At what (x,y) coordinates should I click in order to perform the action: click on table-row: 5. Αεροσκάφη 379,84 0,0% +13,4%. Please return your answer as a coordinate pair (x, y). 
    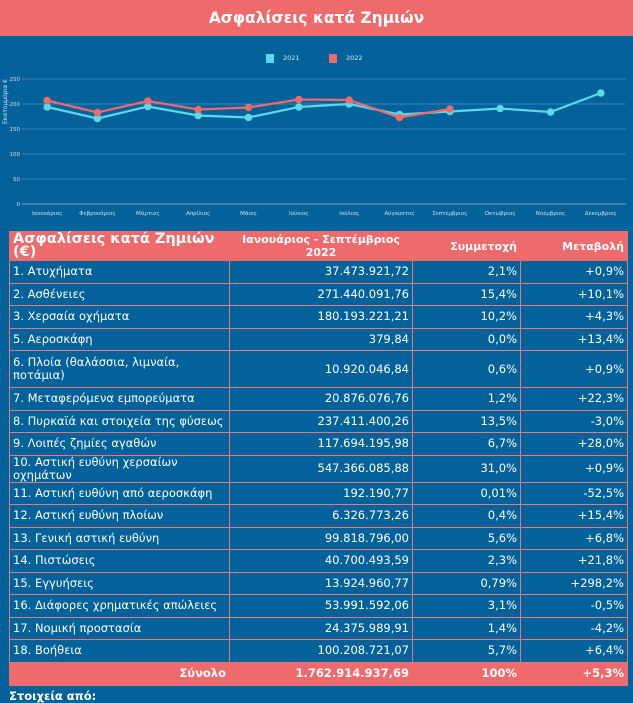
    Looking at the image, I should click on (318, 339).